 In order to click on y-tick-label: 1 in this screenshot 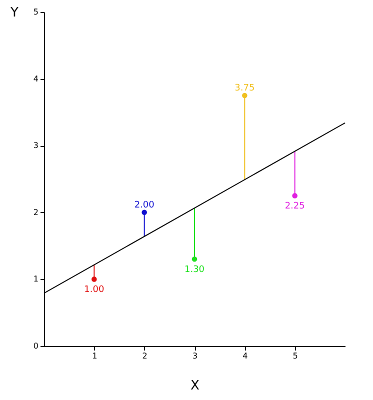, I will do `click(35, 279)`.